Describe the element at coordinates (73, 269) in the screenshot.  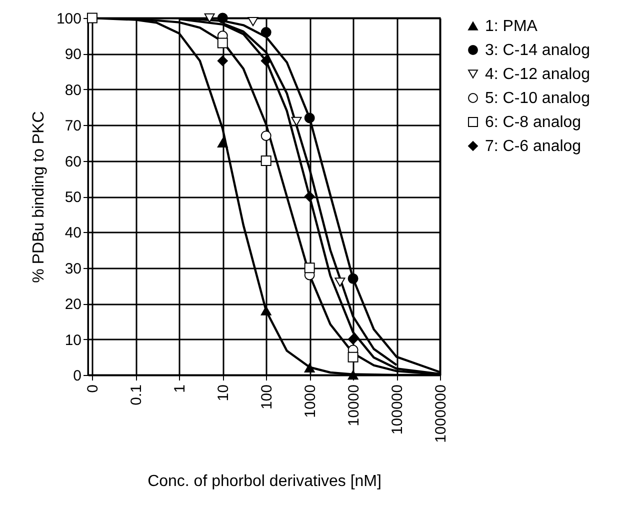
I see `y-tick-label: 30` at that location.